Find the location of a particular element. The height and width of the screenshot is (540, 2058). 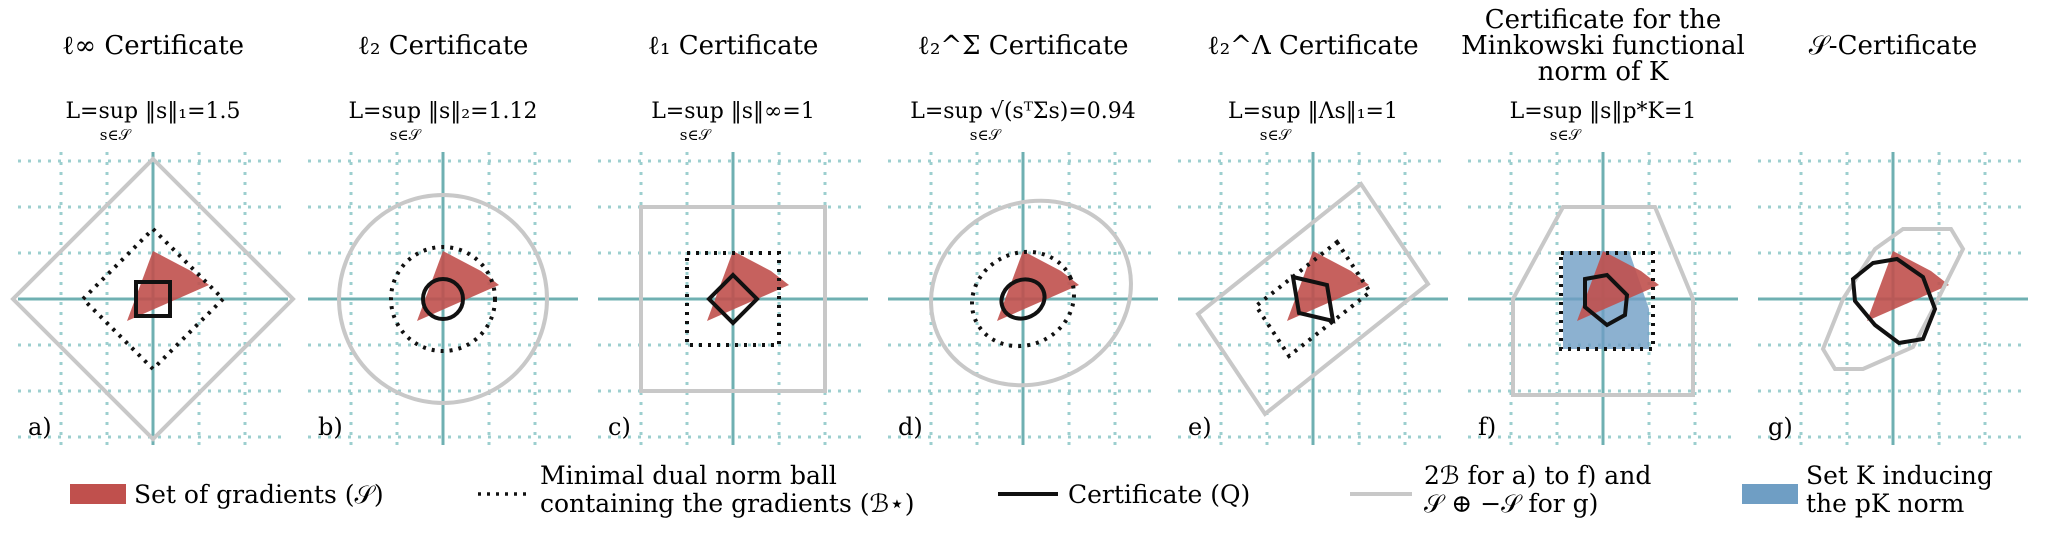

panel-c: ℓ₁ Certificate L=sup ‖s‖∞=1 s∈𝒮 c) is located at coordinates (733, 238).